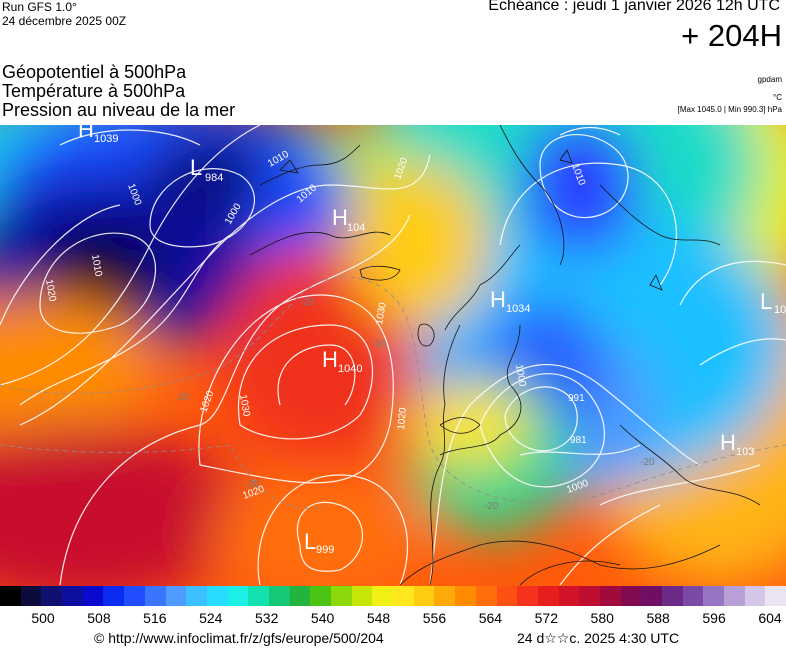  I want to click on title-temperature: Température à 500hPa, so click(94, 91).